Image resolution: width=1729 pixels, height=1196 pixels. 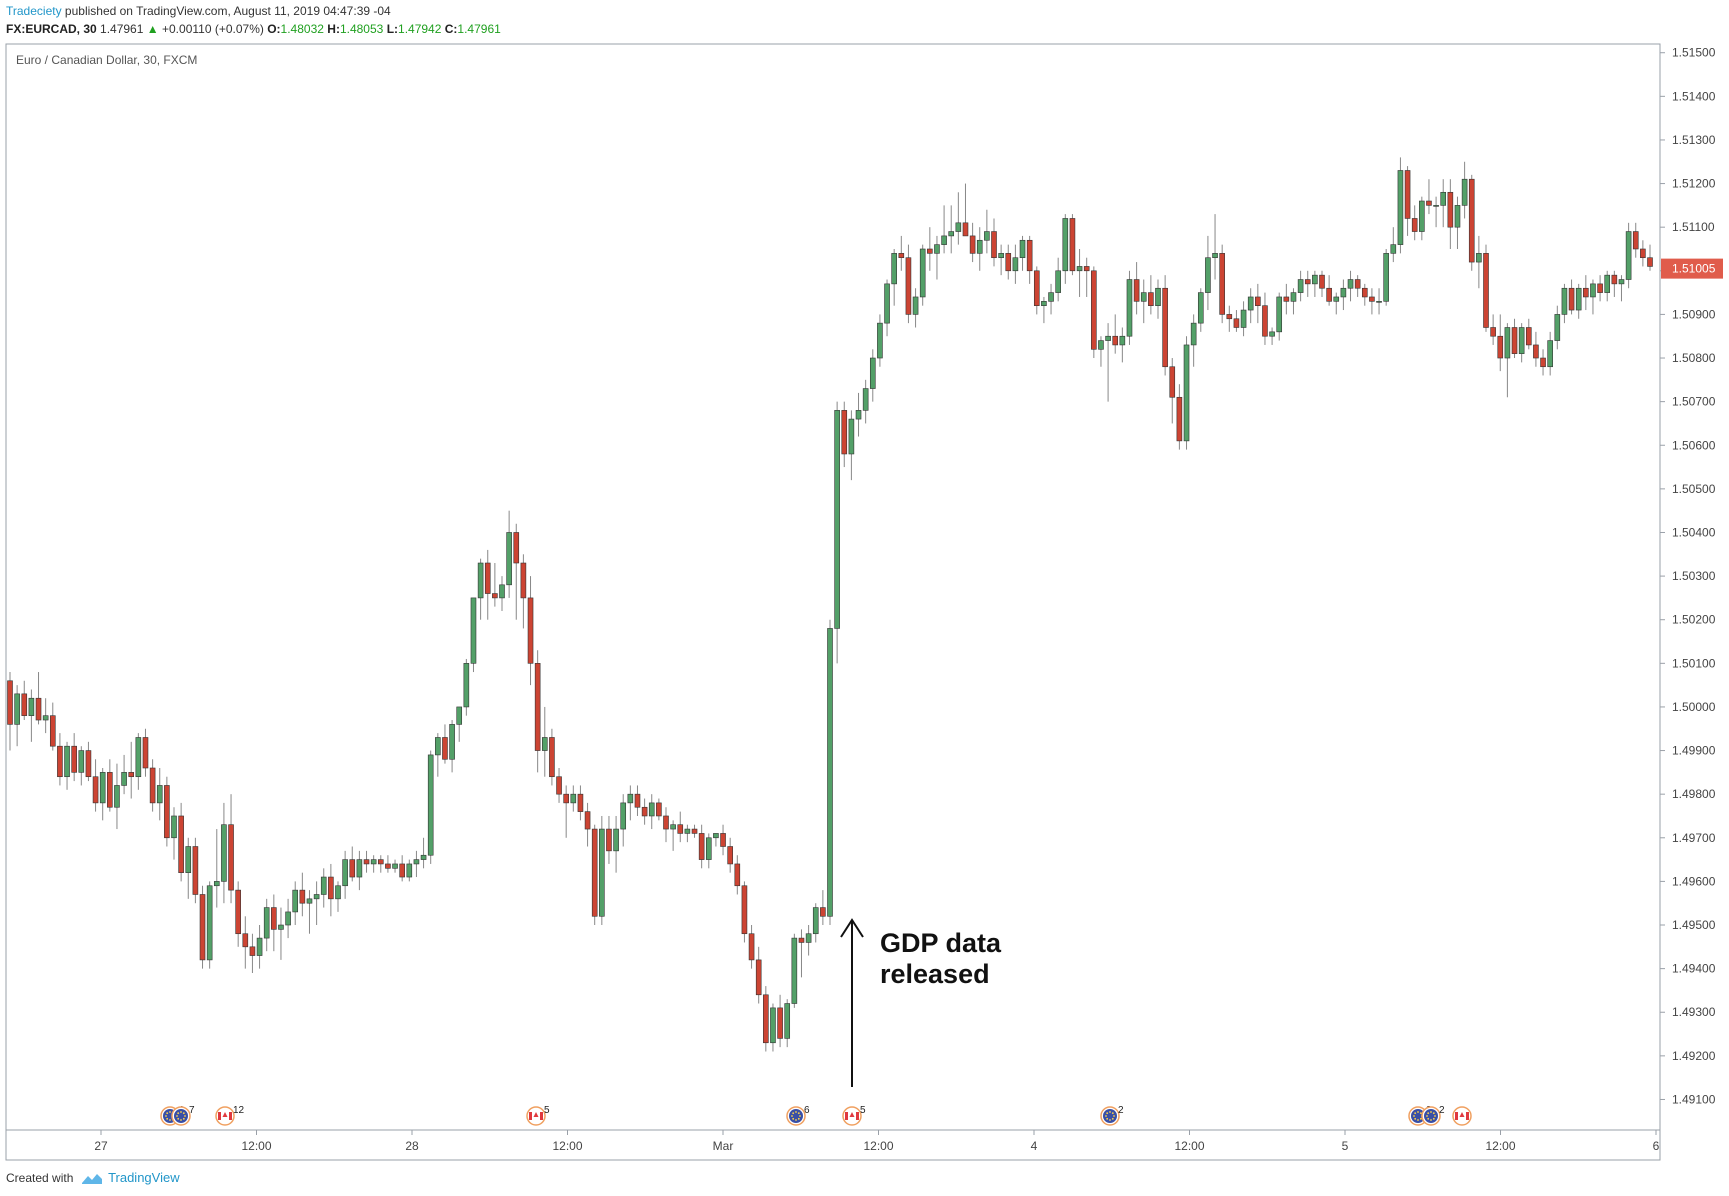 What do you see at coordinates (183, 1115) in the screenshot?
I see `eu-event-flag-icon: 7` at bounding box center [183, 1115].